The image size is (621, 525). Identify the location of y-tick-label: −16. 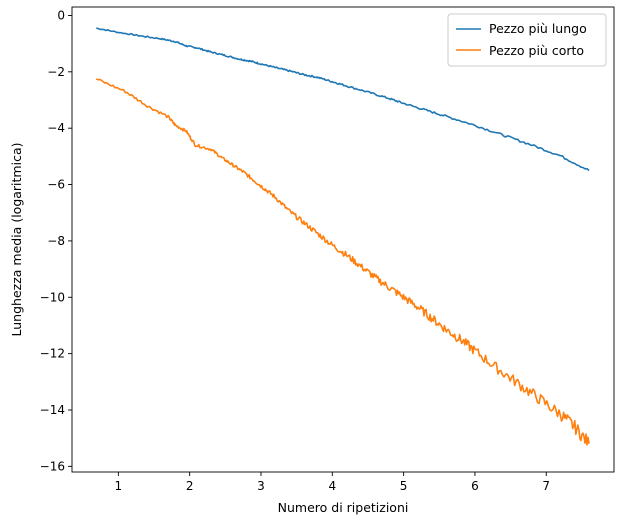
(52, 466).